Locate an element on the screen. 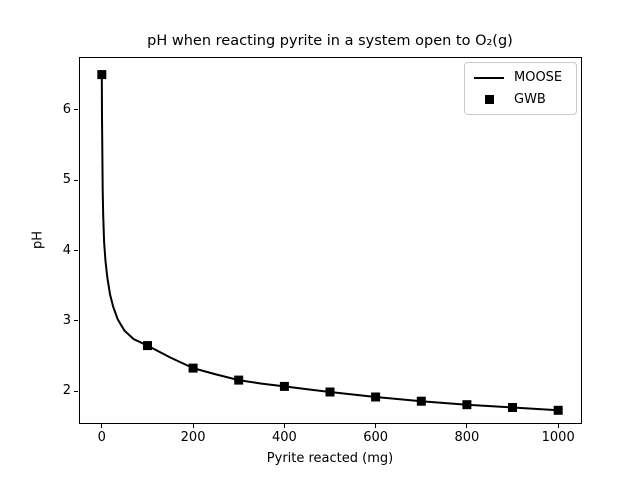 This screenshot has height=480, width=640. x-tick-label: 400 is located at coordinates (284, 437).